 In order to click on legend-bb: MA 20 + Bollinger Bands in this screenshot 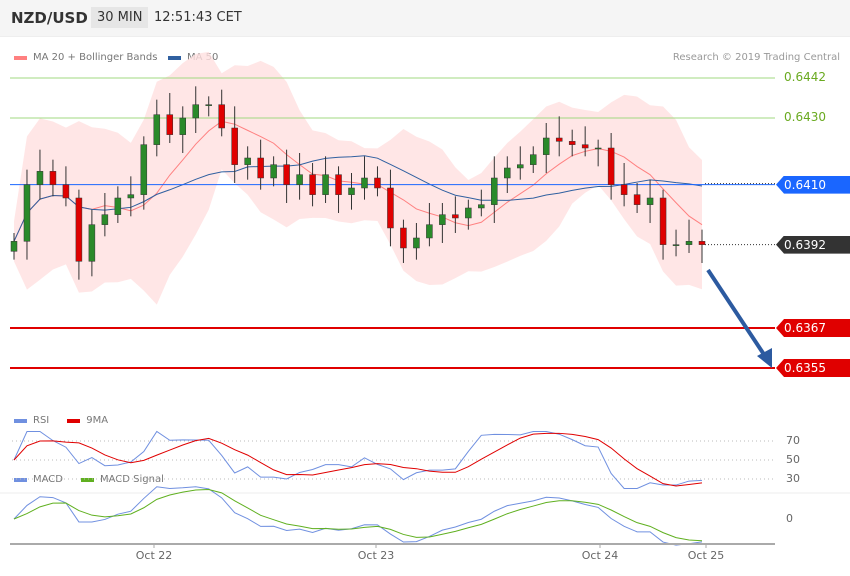, I will do `click(85, 57)`.